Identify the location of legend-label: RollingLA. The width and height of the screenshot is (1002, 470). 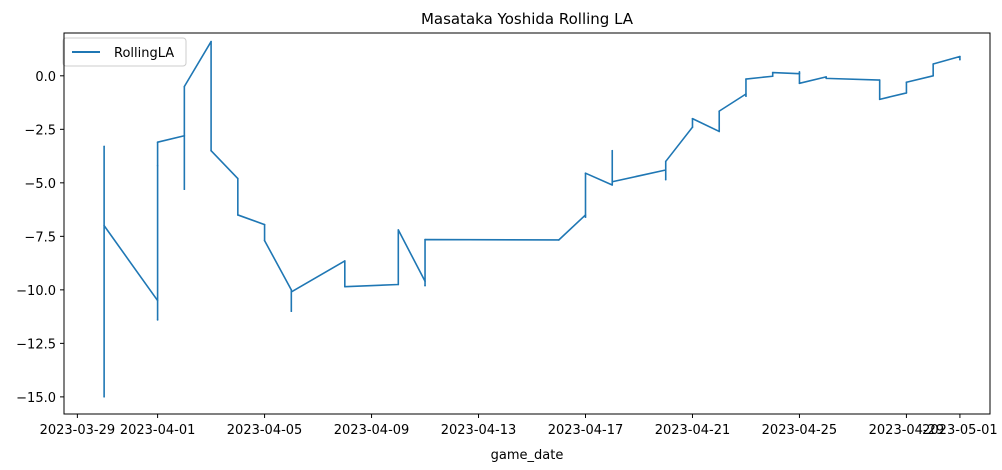
(144, 53).